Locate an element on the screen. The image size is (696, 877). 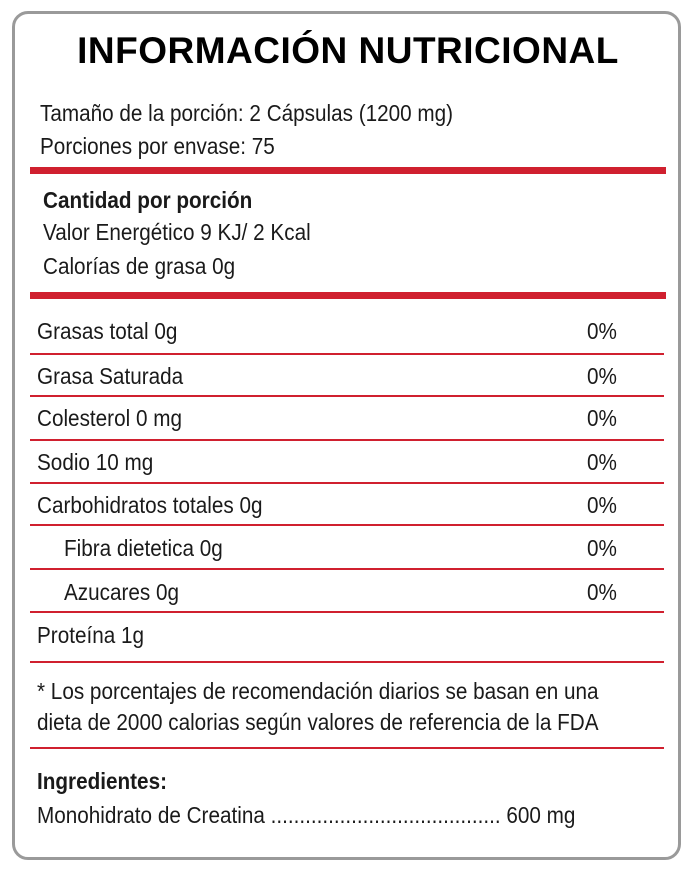
nutrient-name: Colesterol 0 mg is located at coordinates (109, 418).